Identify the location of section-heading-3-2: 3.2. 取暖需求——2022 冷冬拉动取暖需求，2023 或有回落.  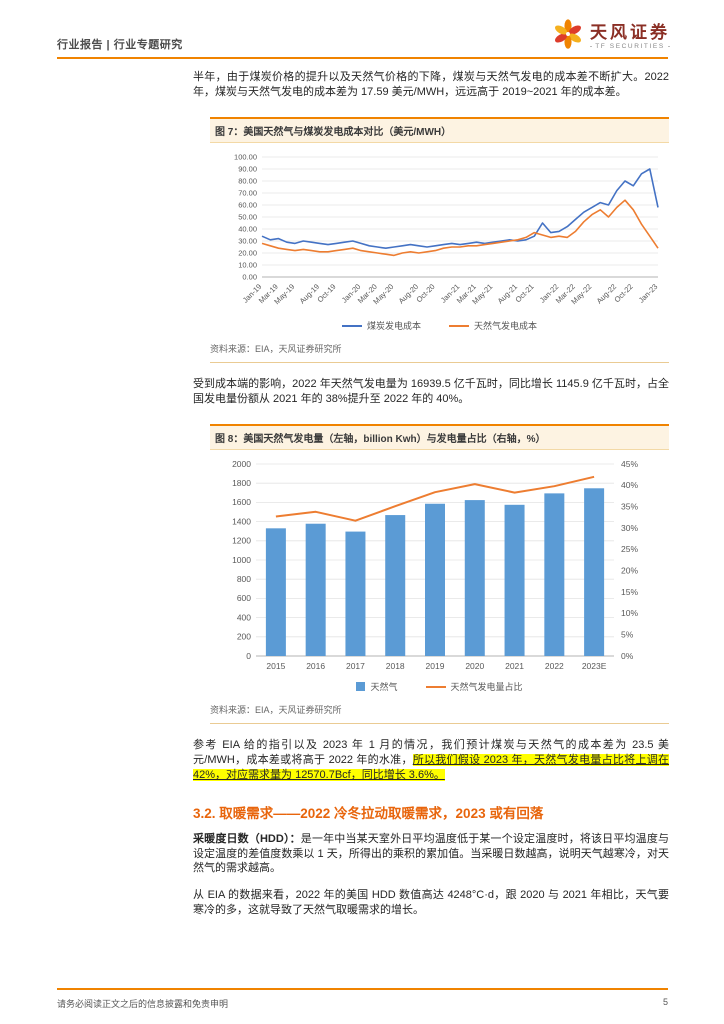
(368, 814).